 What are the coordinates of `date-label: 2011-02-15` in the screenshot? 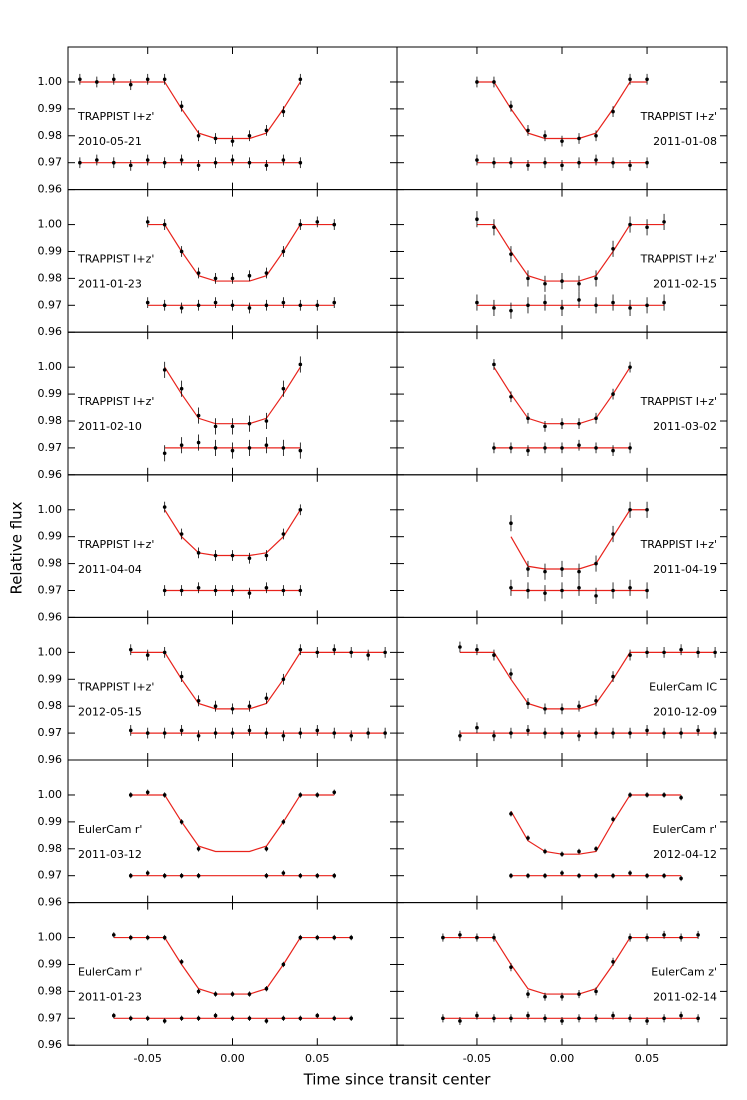 It's located at (685, 284).